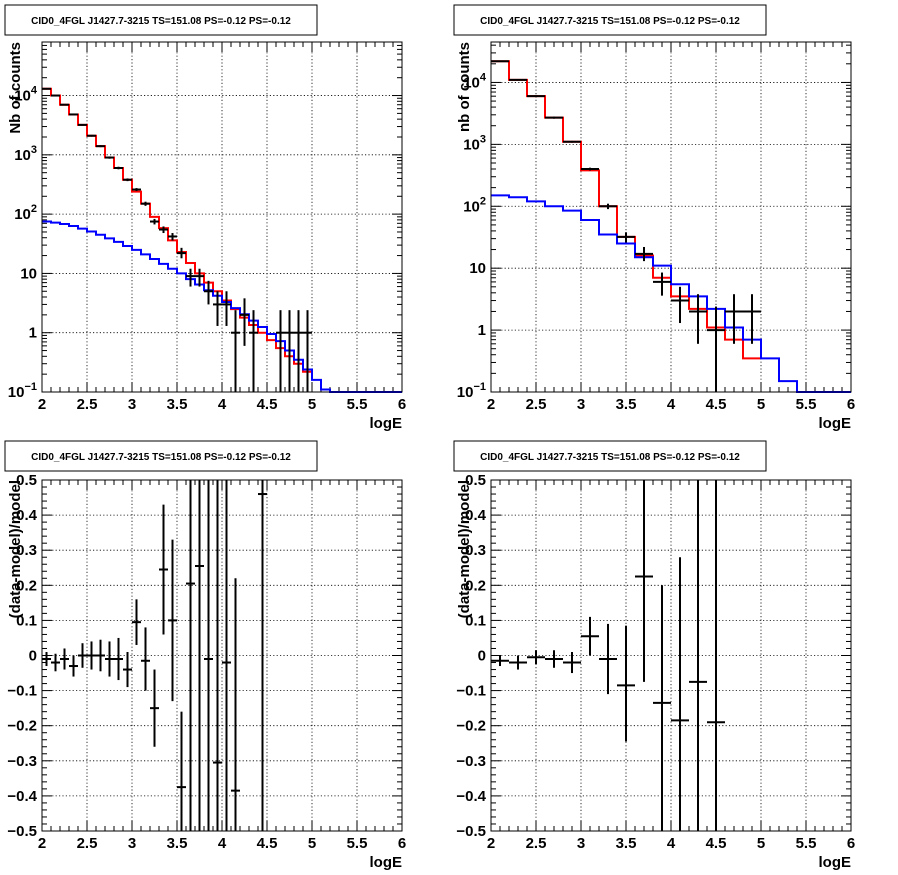 The height and width of the screenshot is (875, 898). I want to click on x-tick-label: 2, so click(491, 404).